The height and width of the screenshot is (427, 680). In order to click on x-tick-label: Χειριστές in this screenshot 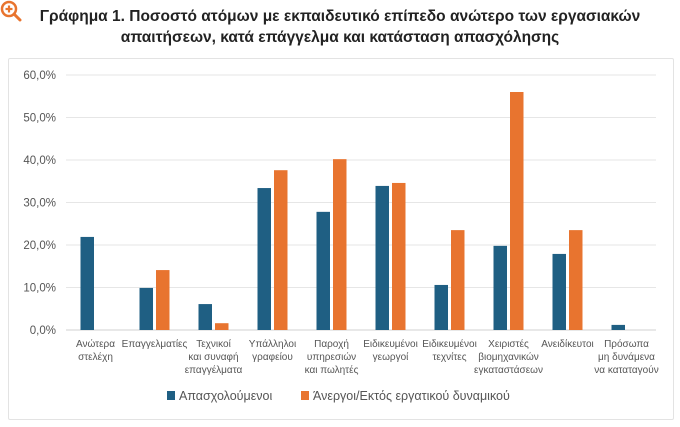, I will do `click(508, 344)`.